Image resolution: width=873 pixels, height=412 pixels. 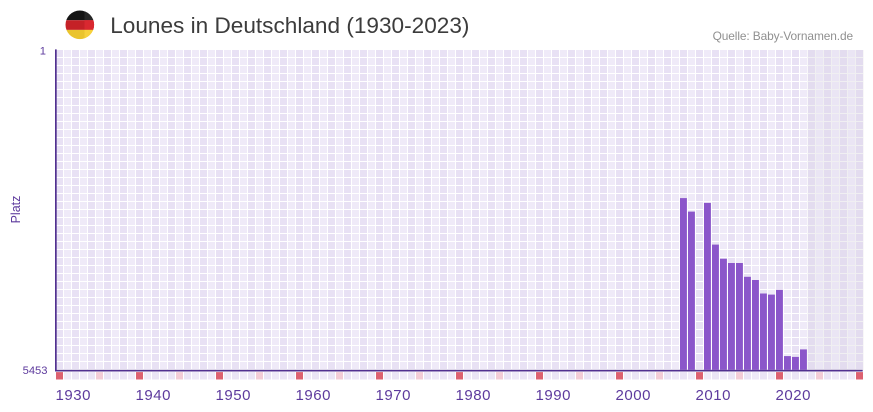 What do you see at coordinates (289, 25) in the screenshot?
I see `svg-text:Lounes in Deutschland (1930-20: Lounes in Deutschland (1930-2023)` at bounding box center [289, 25].